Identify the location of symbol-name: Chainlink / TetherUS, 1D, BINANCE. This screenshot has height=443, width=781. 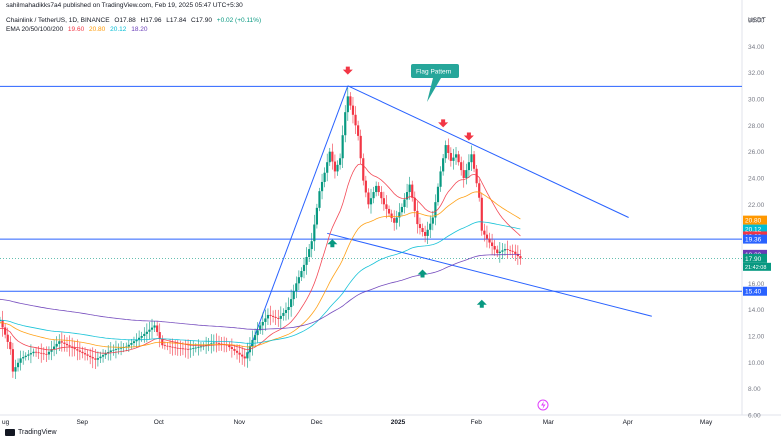
(58, 20).